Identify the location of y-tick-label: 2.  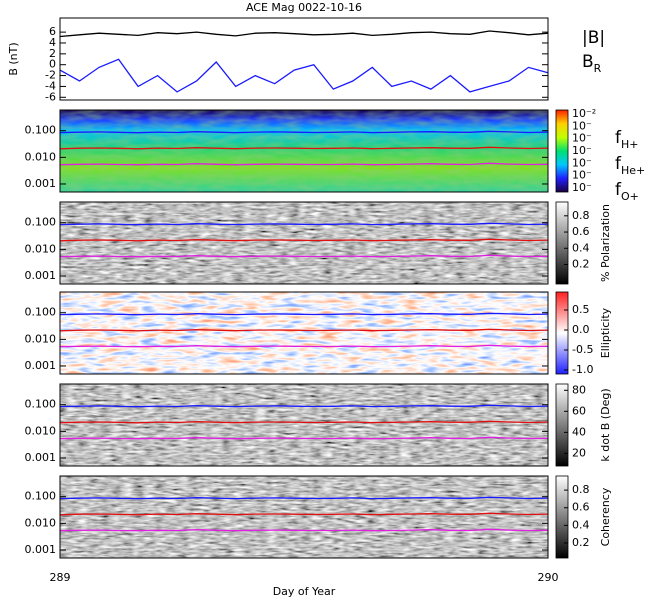
(52, 53).